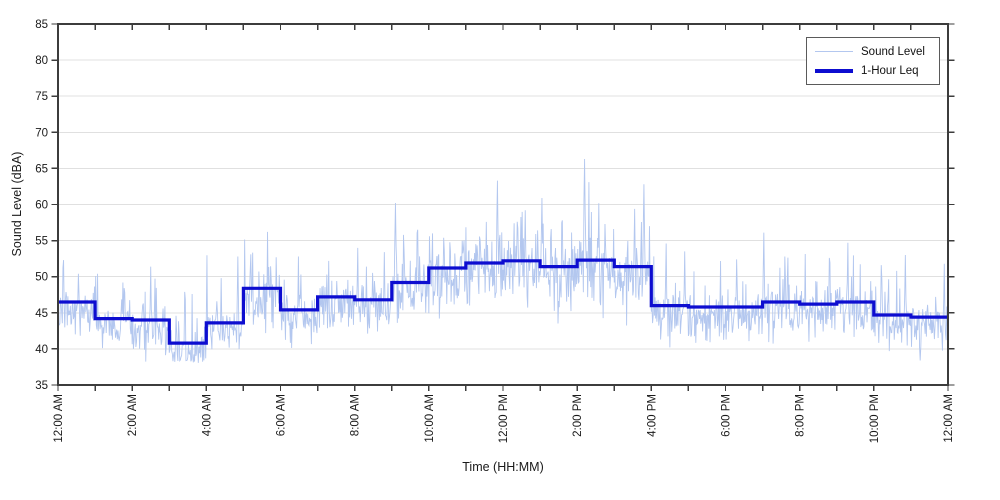 This screenshot has width=1000, height=500. I want to click on x-tick-label-3: 6:00 AM, so click(282, 415).